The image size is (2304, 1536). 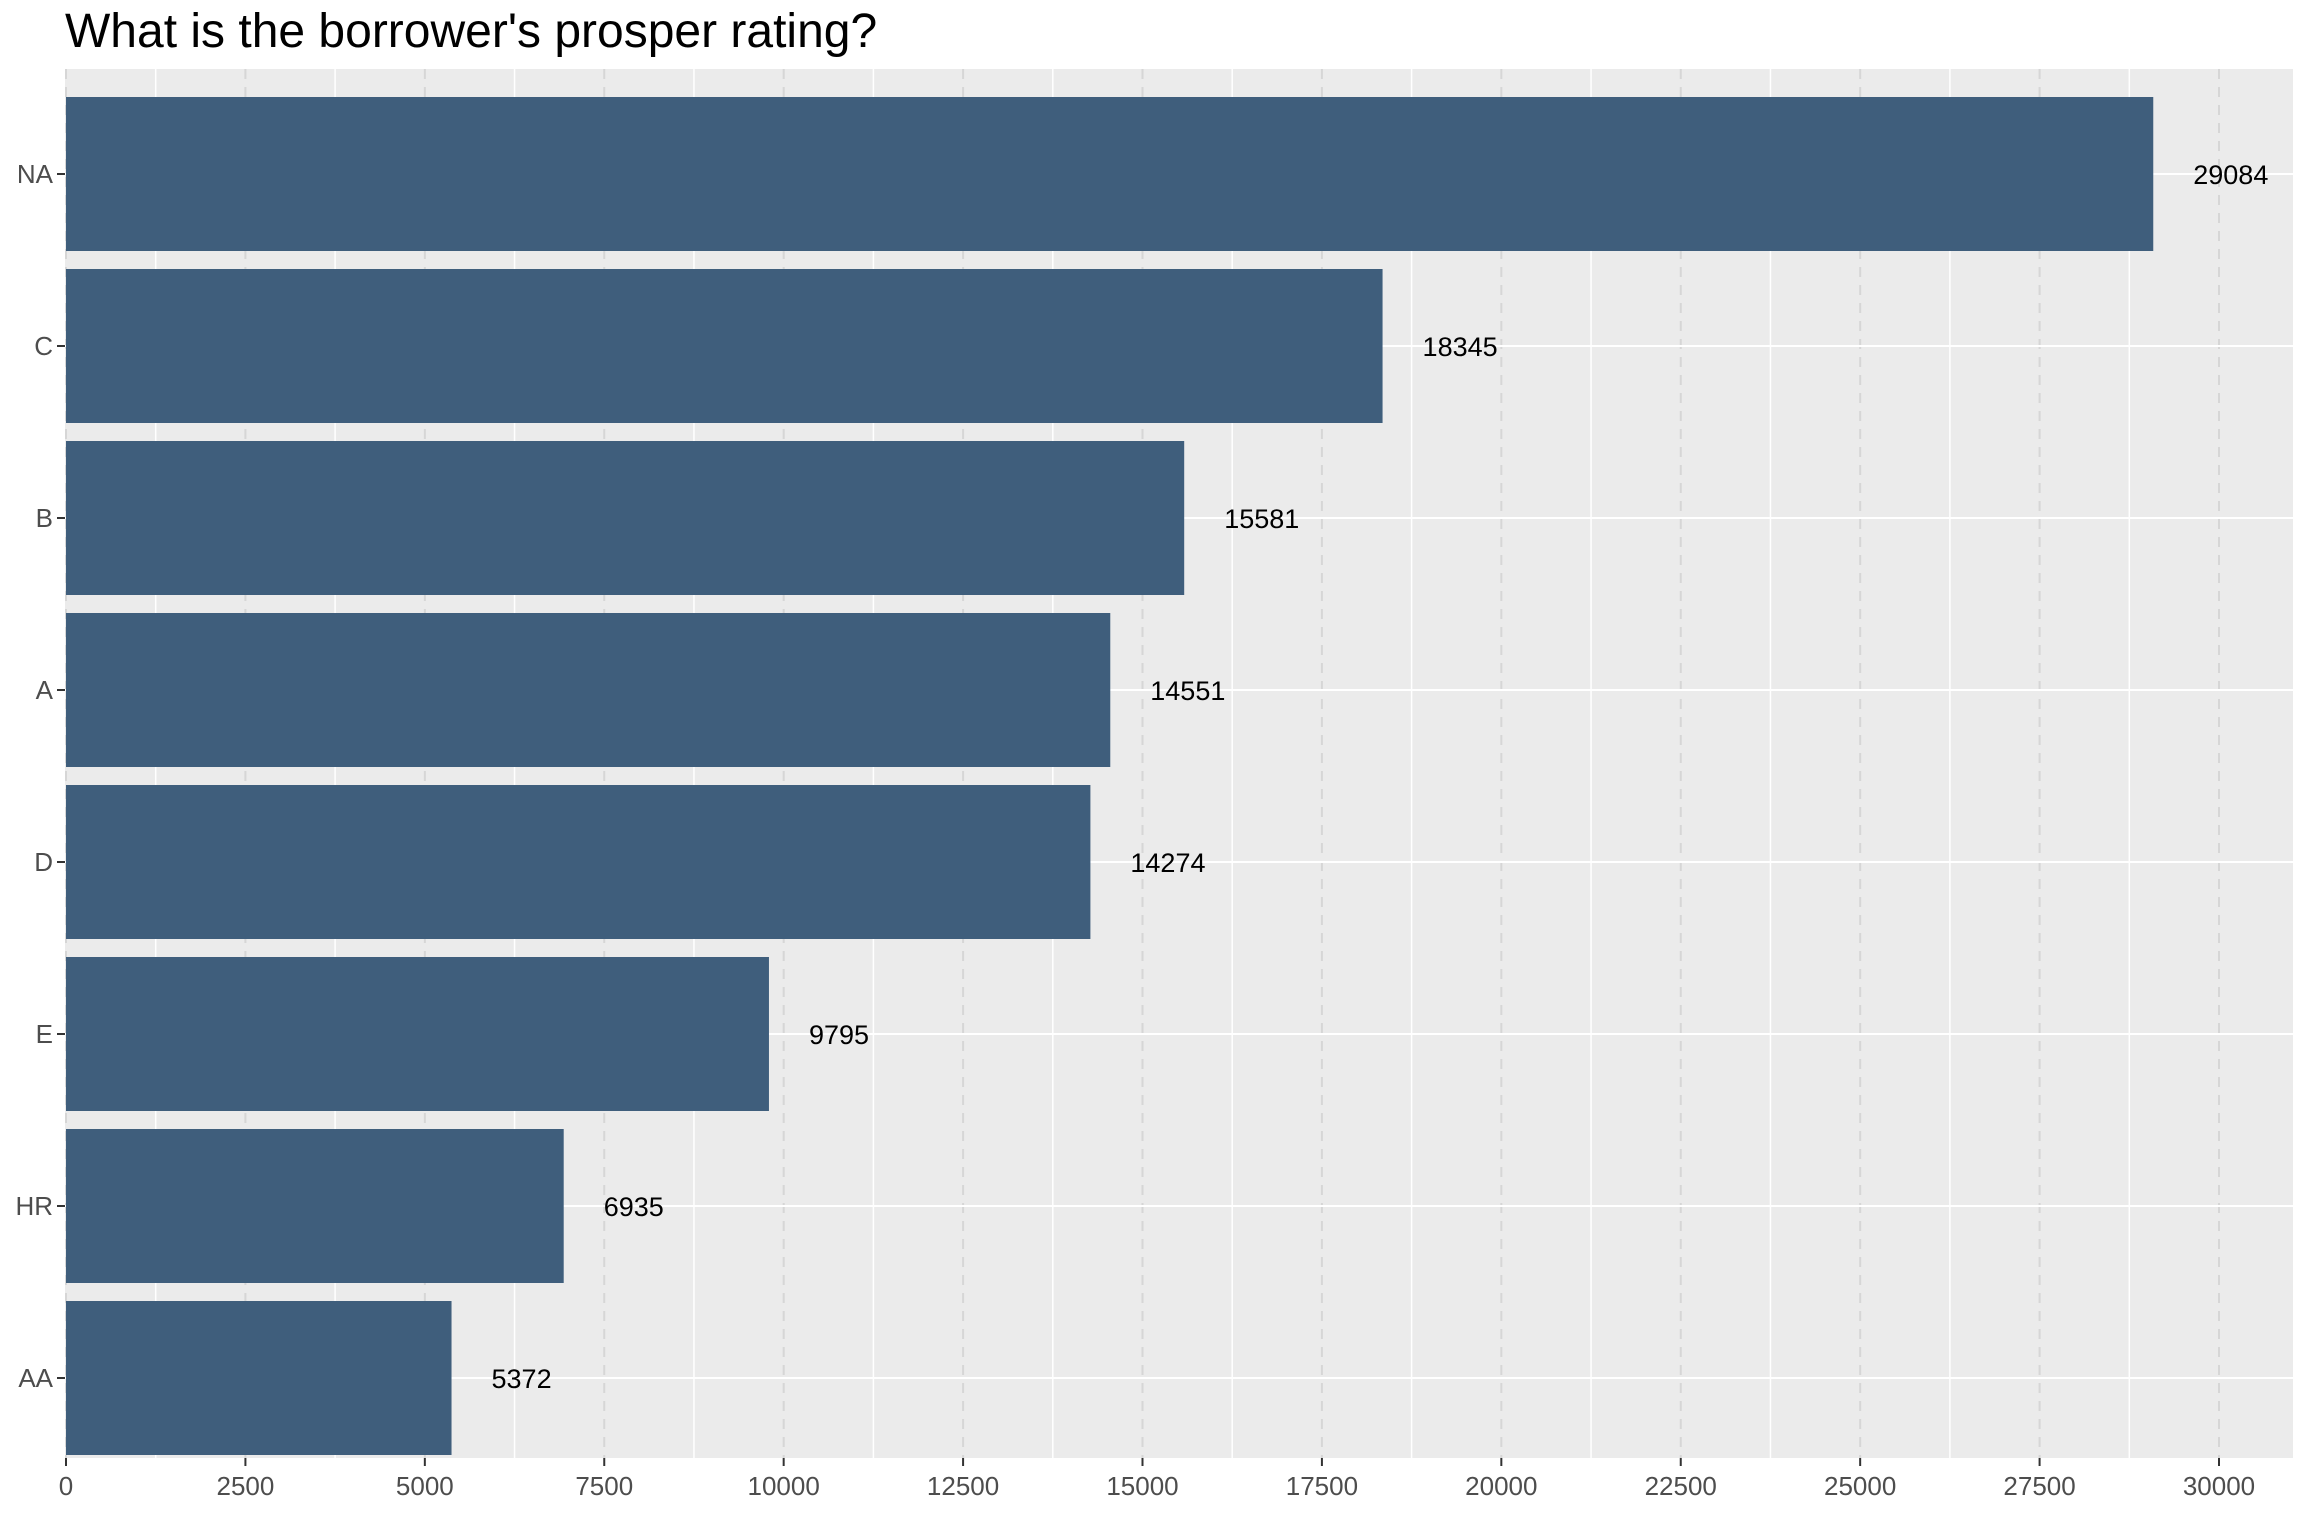 What do you see at coordinates (34, 1206) in the screenshot?
I see `y-tick-label-hr: HR` at bounding box center [34, 1206].